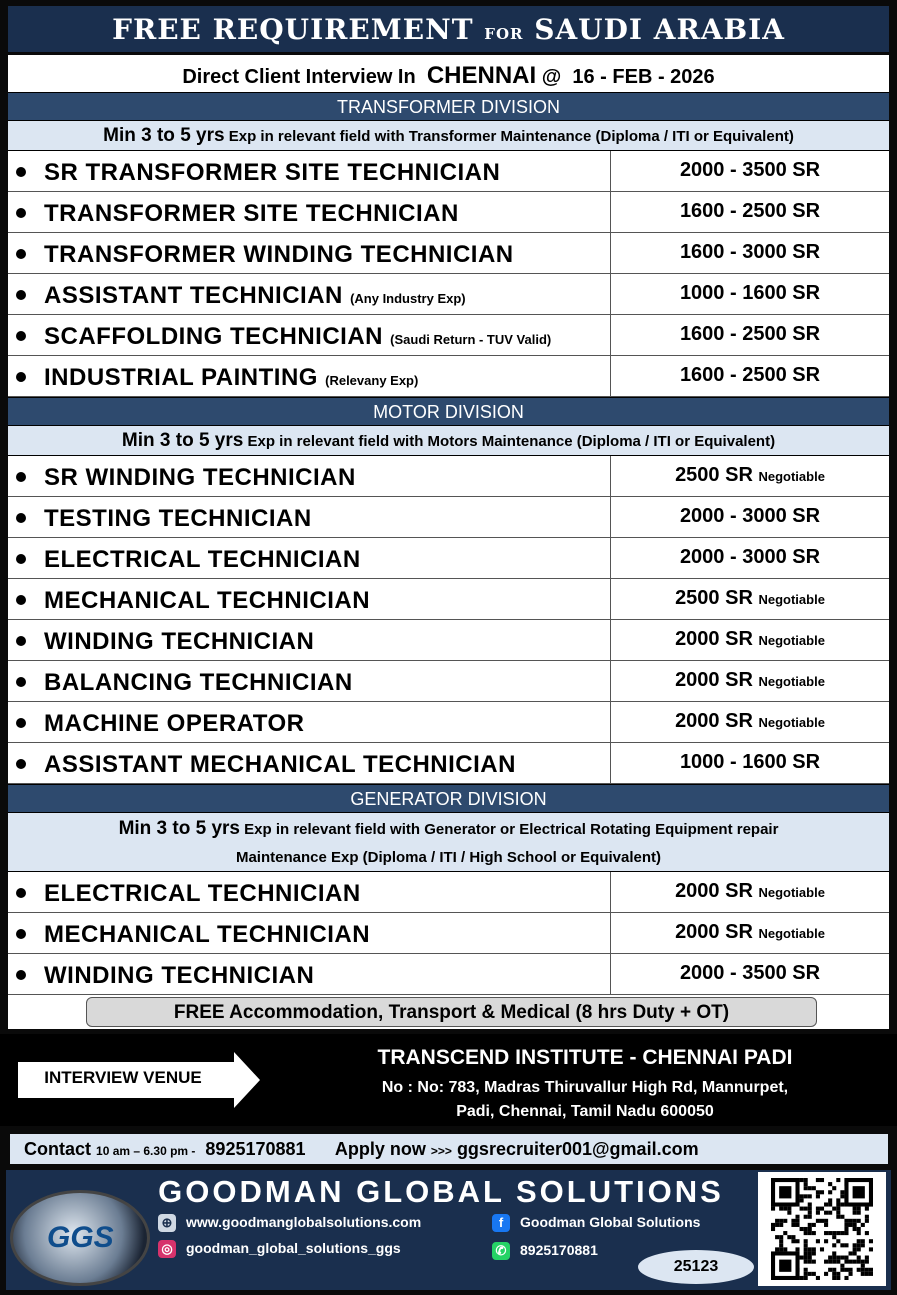 The width and height of the screenshot is (897, 1295). Describe the element at coordinates (577, 1149) in the screenshot. I see `contact-email: ggsrecruiter001@gmail.com` at that location.